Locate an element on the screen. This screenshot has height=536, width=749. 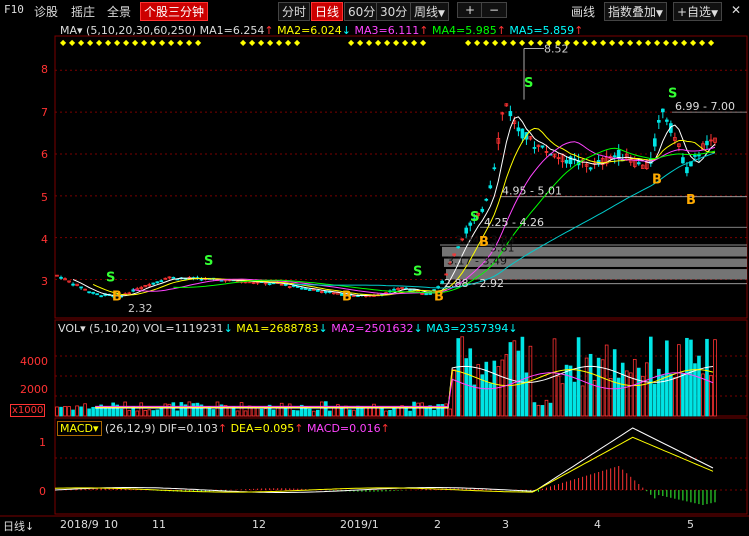
timeframe-day: 日线 is located at coordinates (327, 11).